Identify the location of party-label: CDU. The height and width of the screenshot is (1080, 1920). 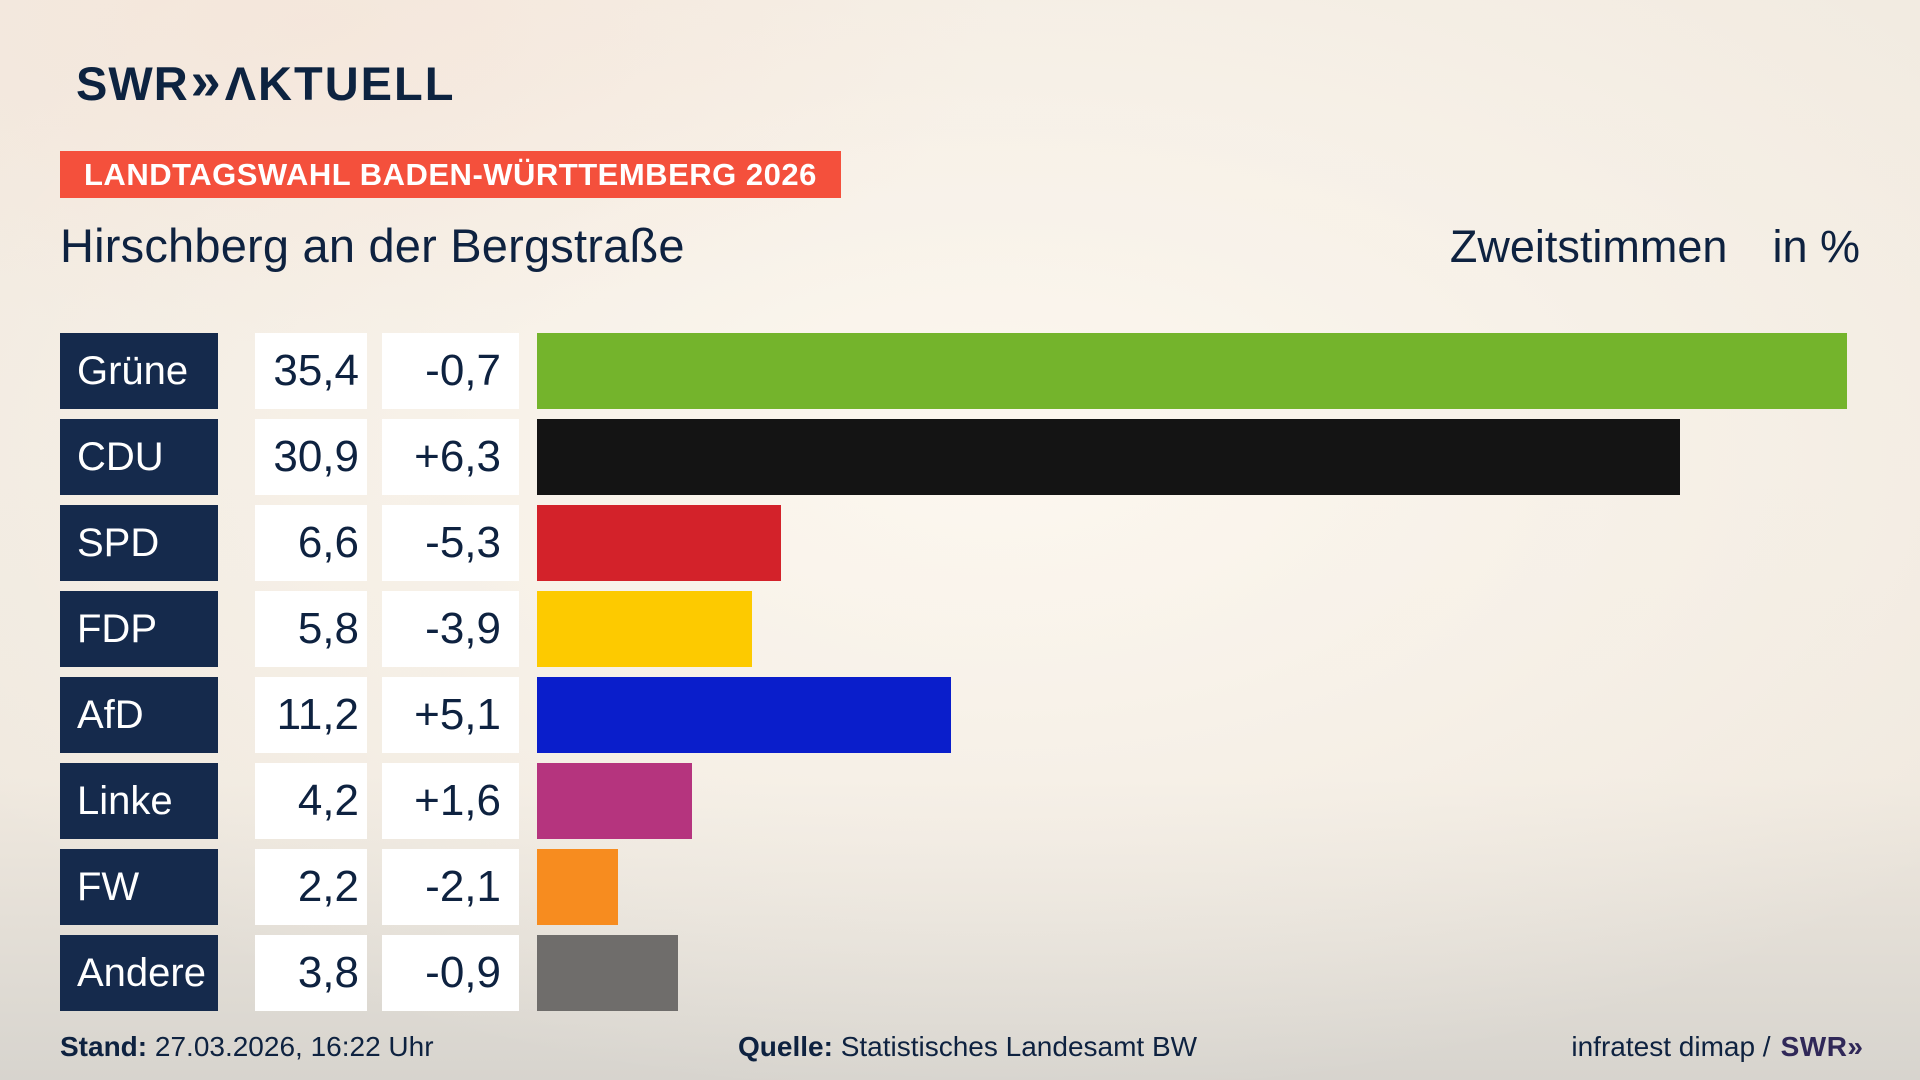
(139, 457).